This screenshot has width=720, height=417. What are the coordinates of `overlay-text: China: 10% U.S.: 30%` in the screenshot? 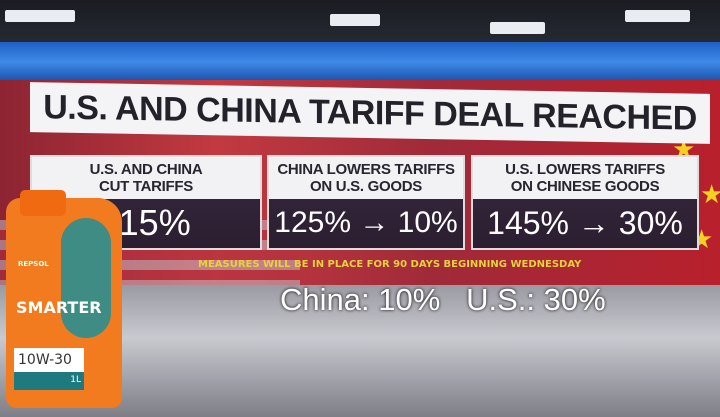 It's located at (443, 299).